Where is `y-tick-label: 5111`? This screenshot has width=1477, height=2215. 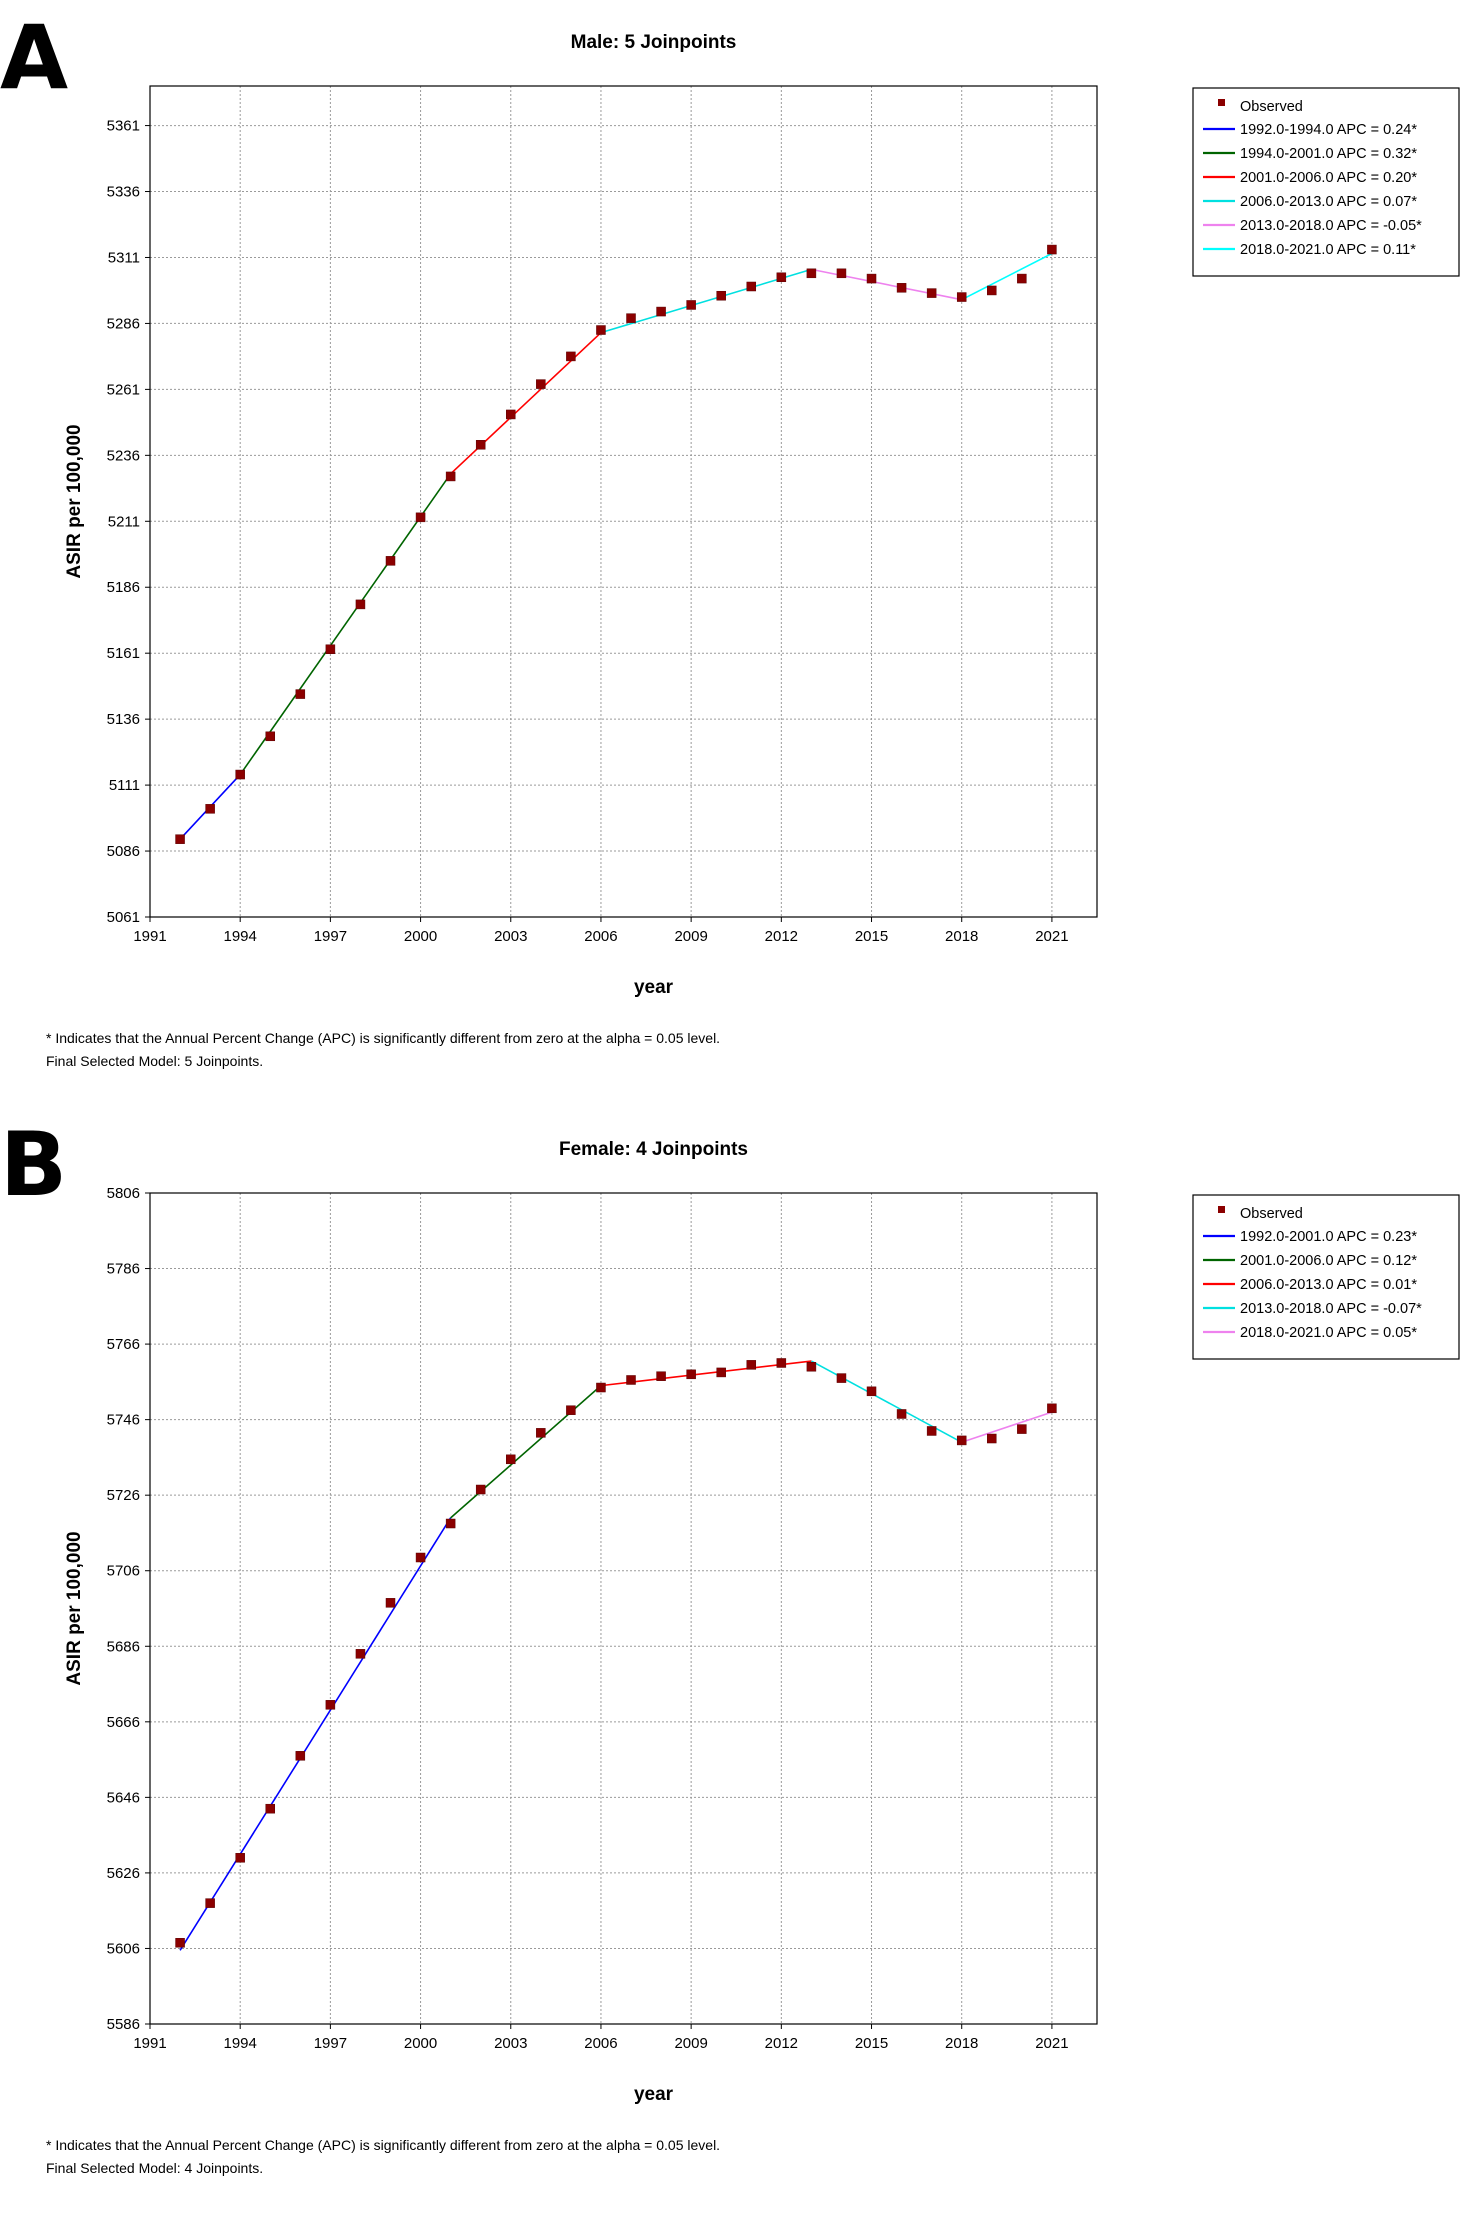
y-tick-label: 5111 is located at coordinates (124, 785).